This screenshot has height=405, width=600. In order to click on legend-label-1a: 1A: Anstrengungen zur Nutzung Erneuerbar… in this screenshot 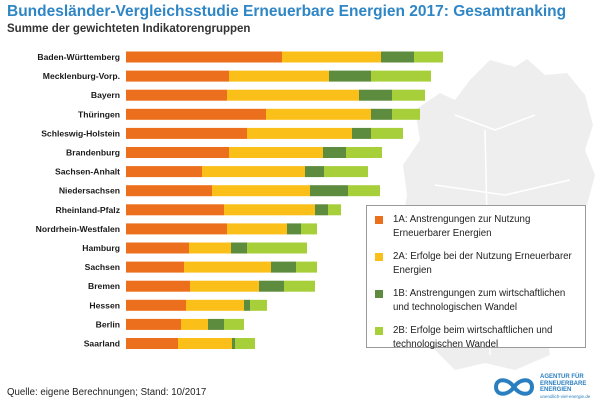, I will do `click(462, 226)`.